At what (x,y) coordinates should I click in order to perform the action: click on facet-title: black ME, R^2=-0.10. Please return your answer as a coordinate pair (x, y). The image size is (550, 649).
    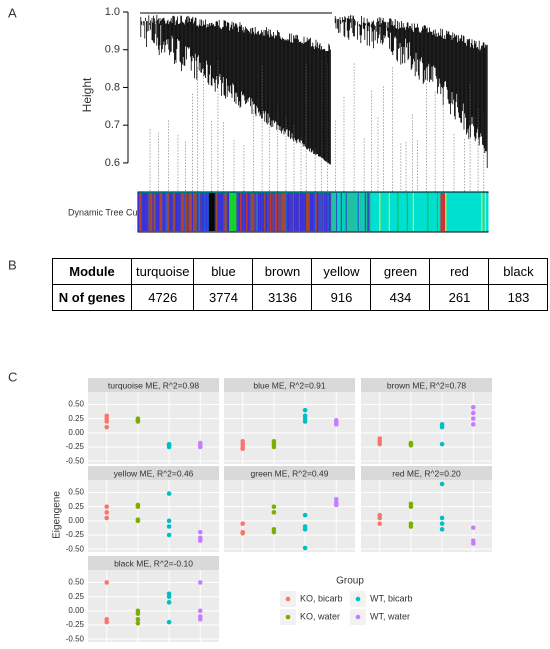
    Looking at the image, I should click on (153, 563).